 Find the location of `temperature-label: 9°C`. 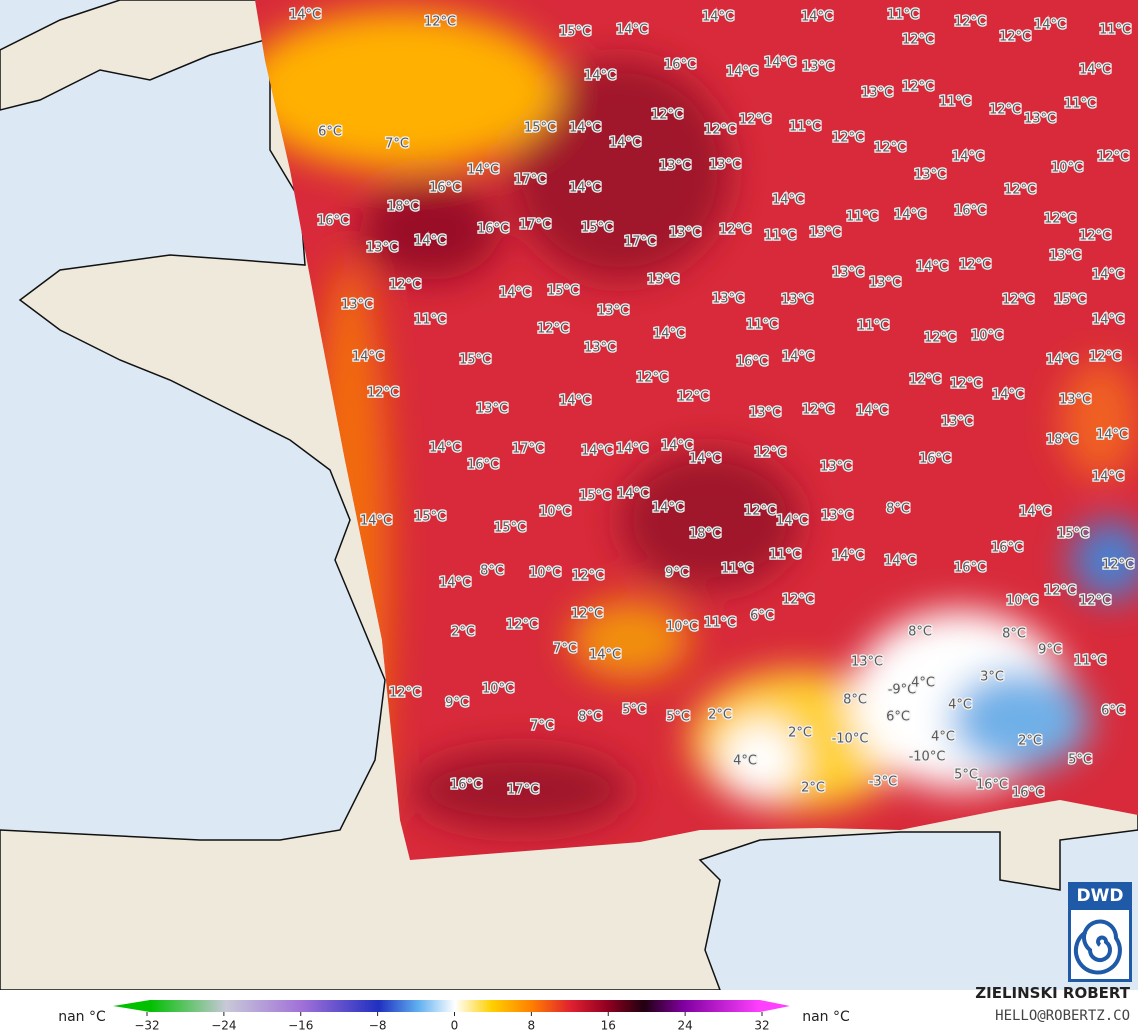

temperature-label: 9°C is located at coordinates (457, 703).